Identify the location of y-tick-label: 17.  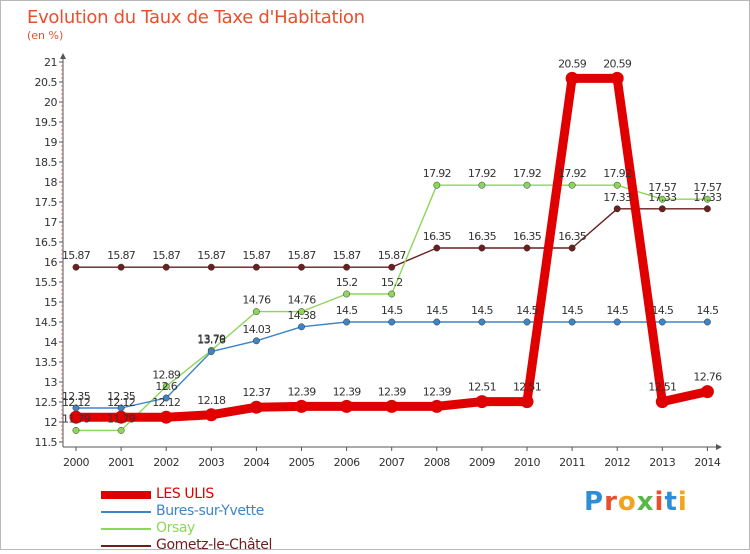
(50, 222).